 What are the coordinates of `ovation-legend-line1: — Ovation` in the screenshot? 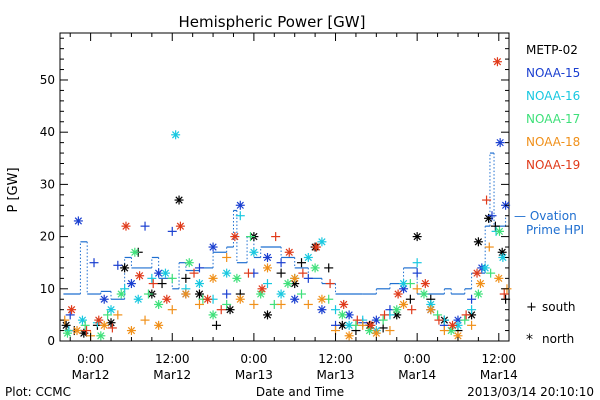 It's located at (545, 216).